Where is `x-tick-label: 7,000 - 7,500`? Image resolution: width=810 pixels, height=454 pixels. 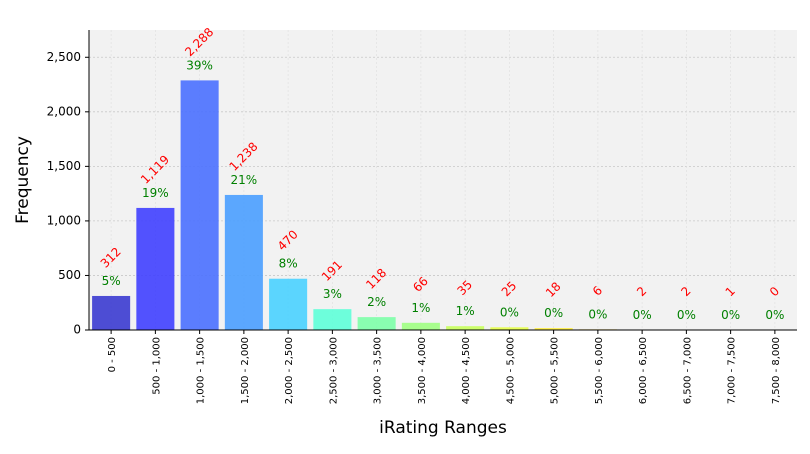
x-tick-label: 7,000 - 7,500 is located at coordinates (732, 370).